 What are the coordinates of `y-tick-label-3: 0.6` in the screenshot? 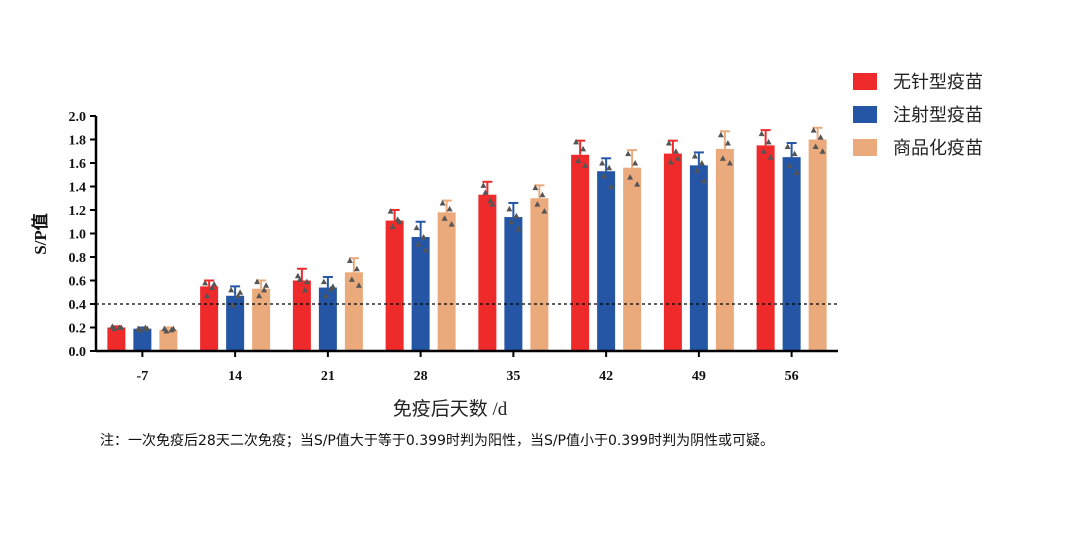 It's located at (78, 282).